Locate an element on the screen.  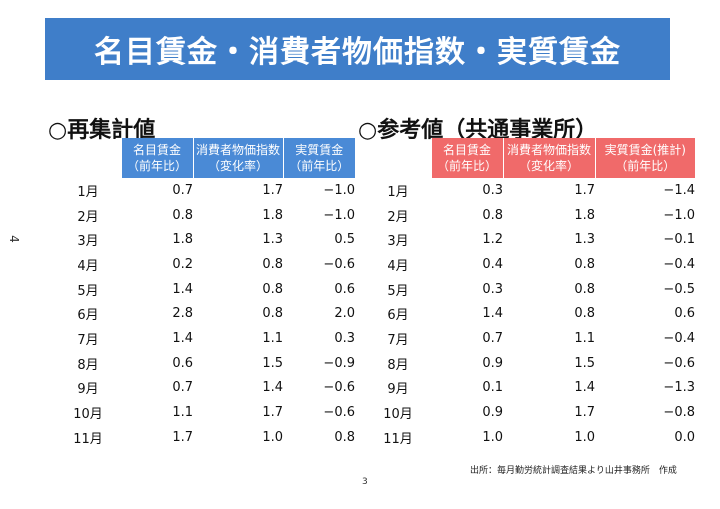
table-row: 1月 0.3 1.7 −1.4 is located at coordinates (530, 190).